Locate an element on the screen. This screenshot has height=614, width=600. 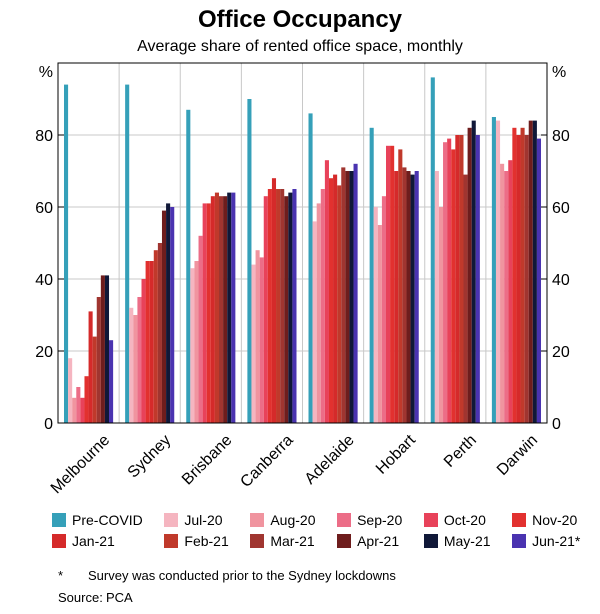
legend-item: Mar-21 is located at coordinates (288, 541).